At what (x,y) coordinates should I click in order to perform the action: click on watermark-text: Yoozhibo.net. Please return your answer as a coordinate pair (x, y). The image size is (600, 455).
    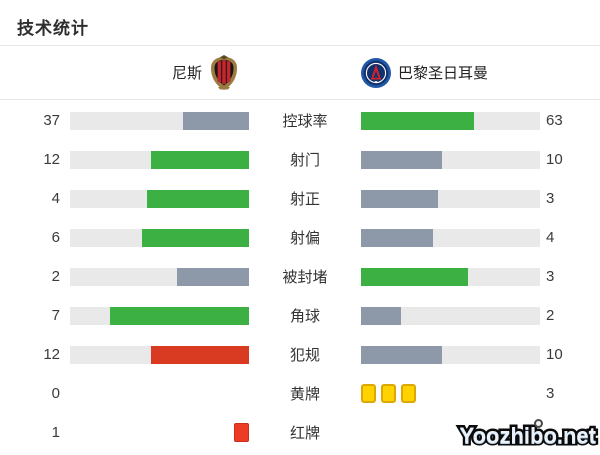
    Looking at the image, I should click on (527, 435).